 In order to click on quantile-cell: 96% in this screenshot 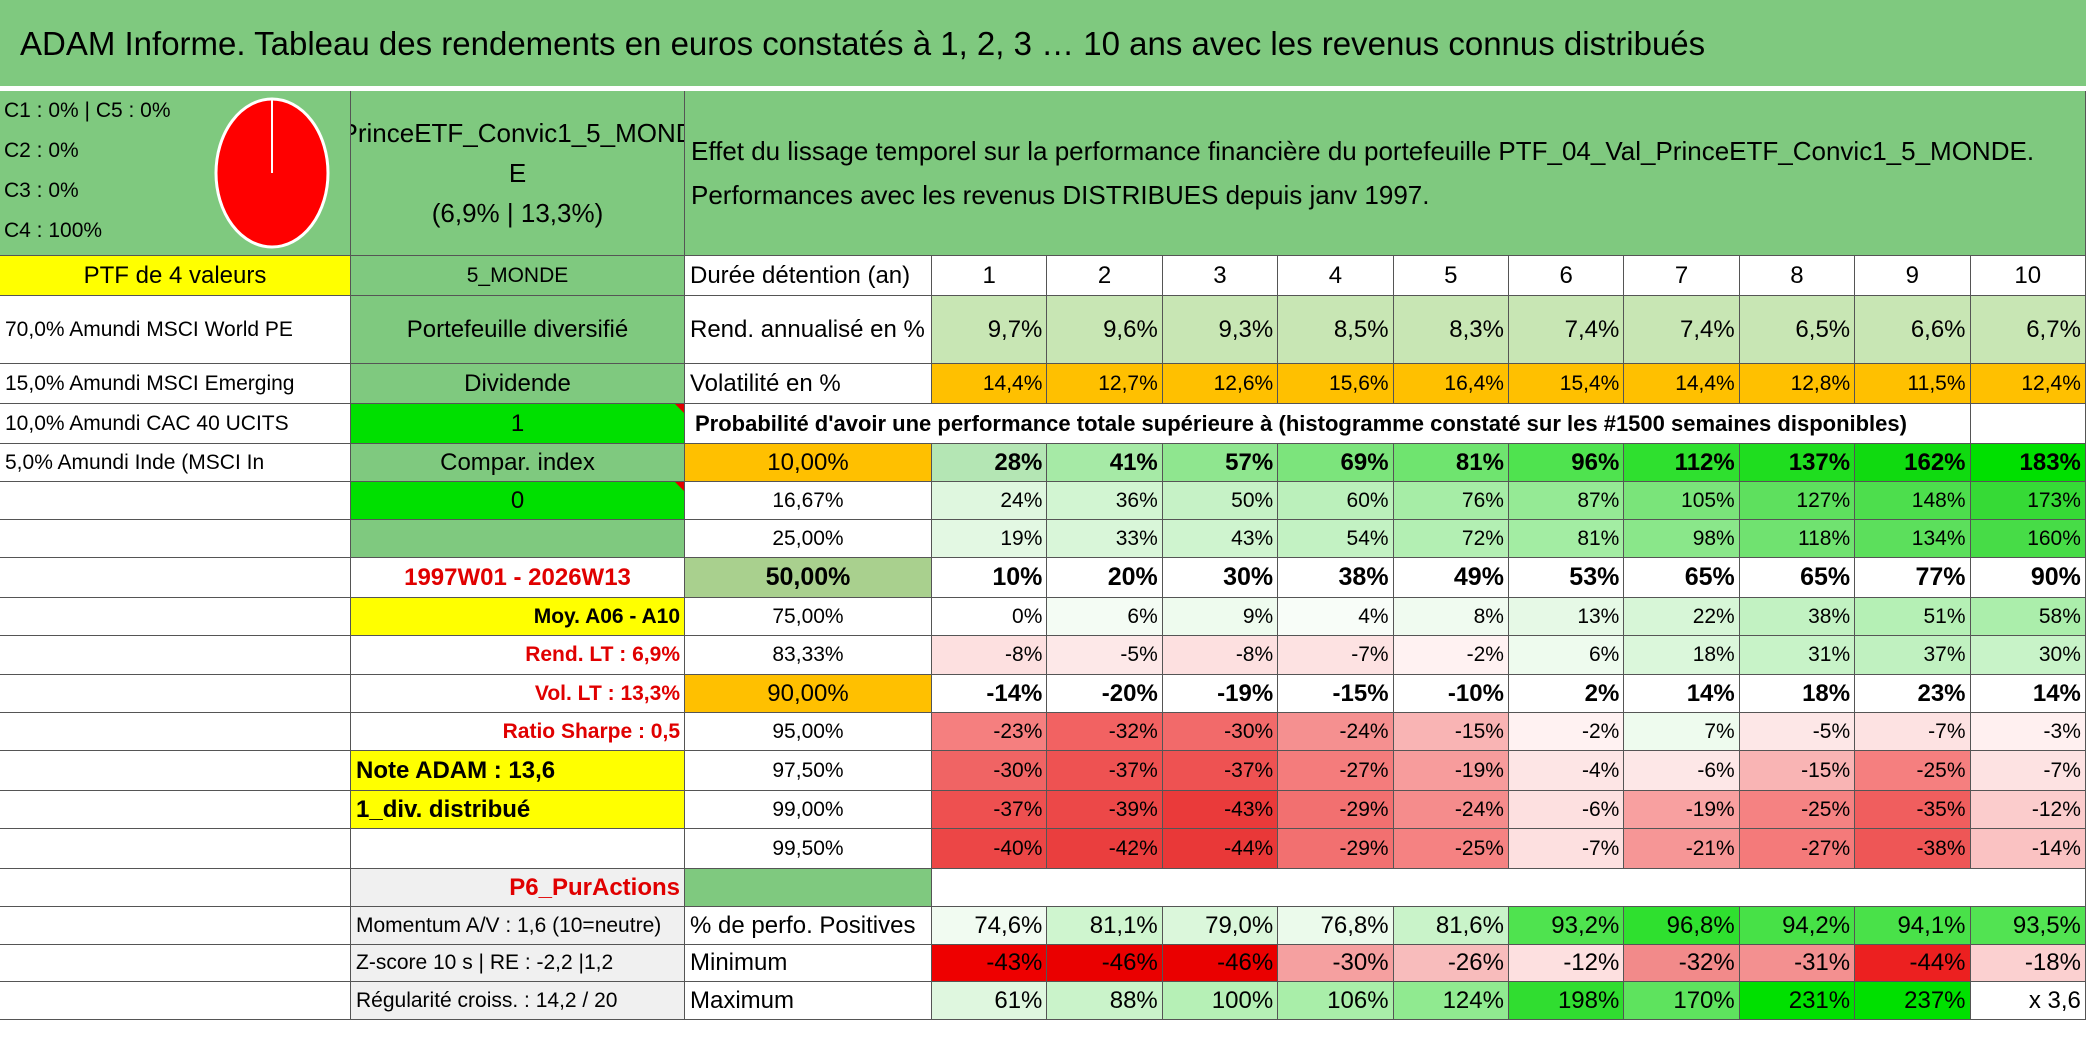, I will do `click(1566, 463)`.